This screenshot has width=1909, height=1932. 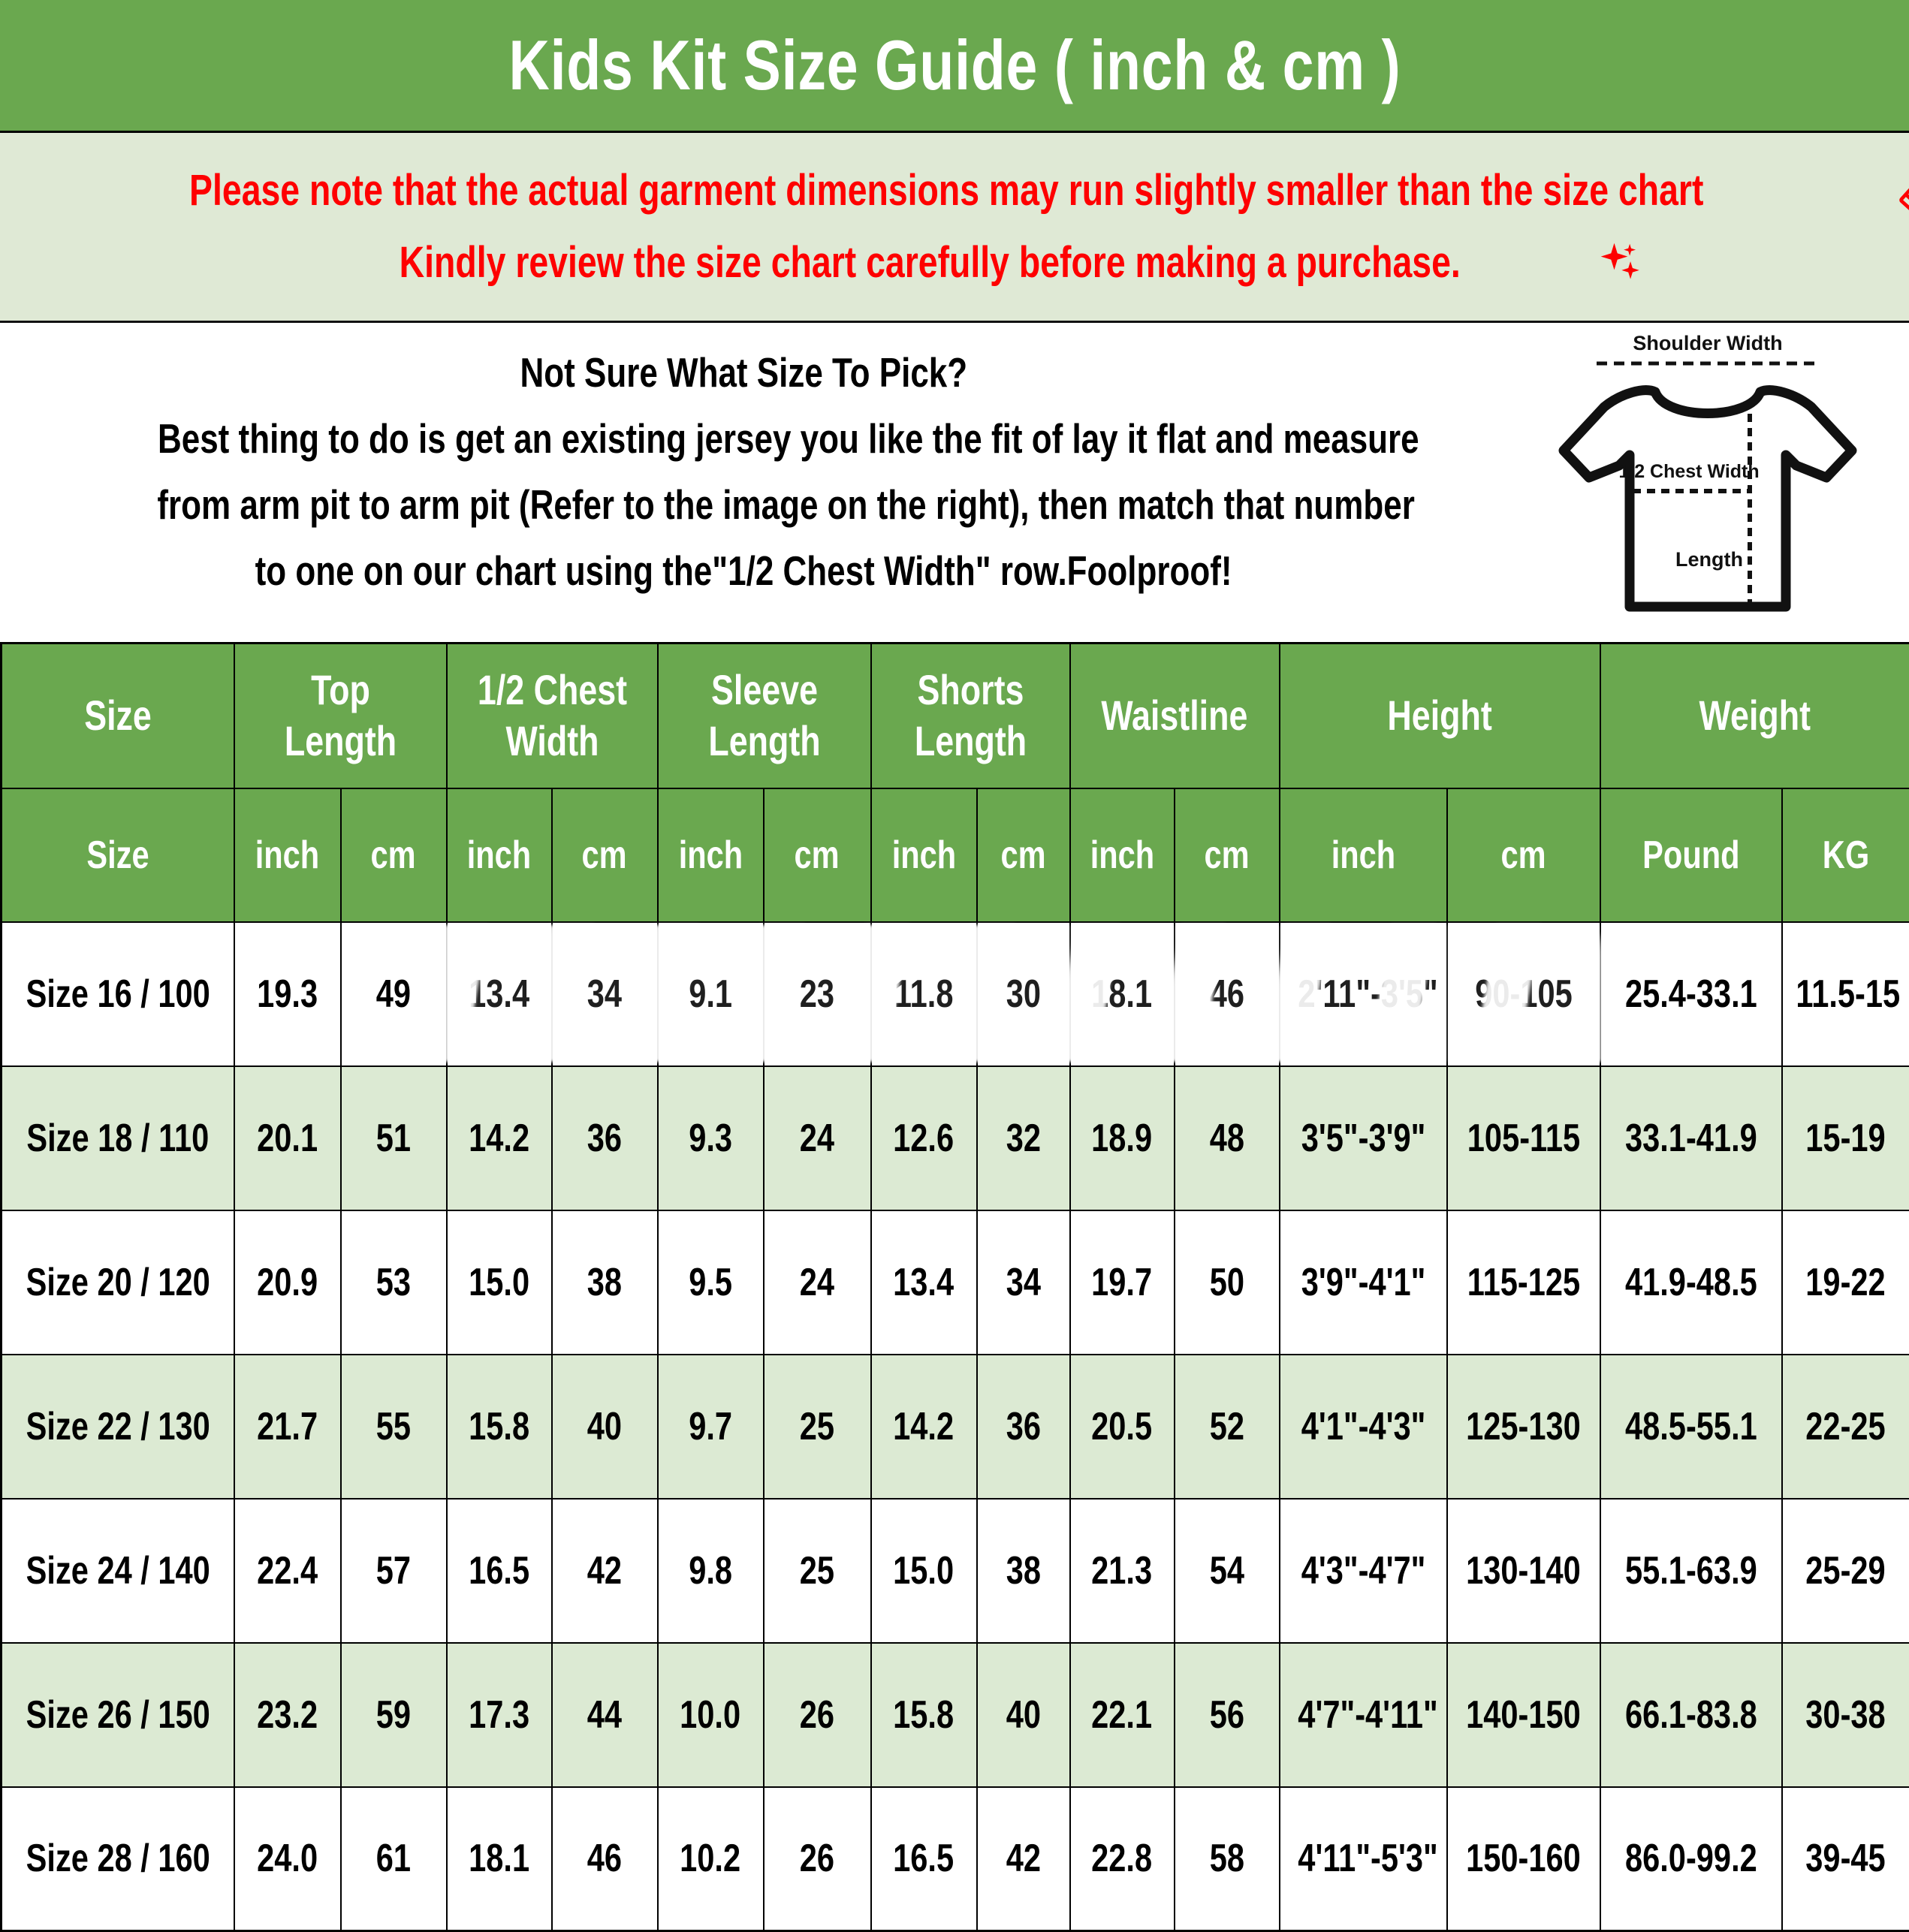 I want to click on table-cell: 90-105, so click(x=1523, y=994).